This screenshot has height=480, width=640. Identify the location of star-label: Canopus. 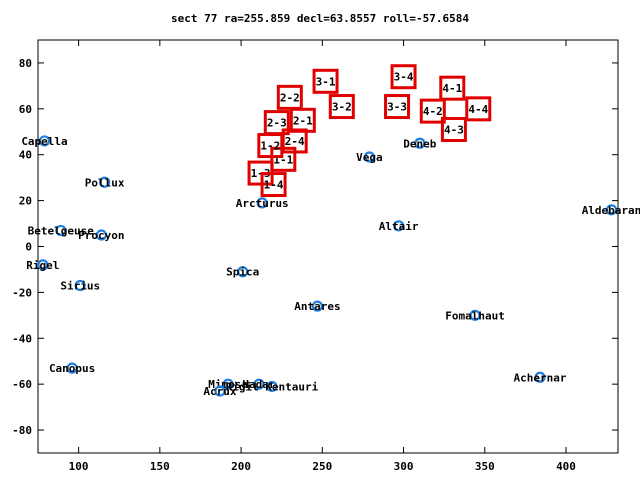
(72, 368).